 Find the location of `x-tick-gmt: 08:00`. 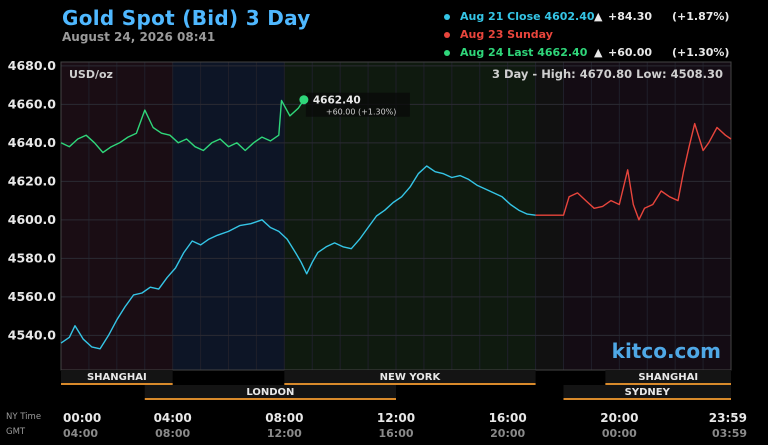

x-tick-gmt: 08:00 is located at coordinates (172, 433).